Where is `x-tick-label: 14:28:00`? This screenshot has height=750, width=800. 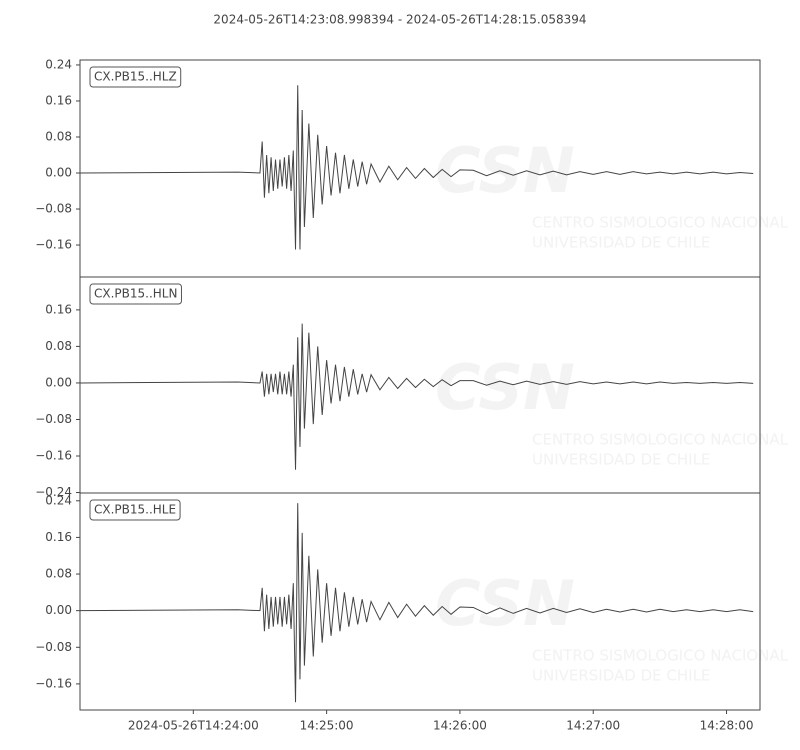
x-tick-label: 14:28:00 is located at coordinates (727, 726).